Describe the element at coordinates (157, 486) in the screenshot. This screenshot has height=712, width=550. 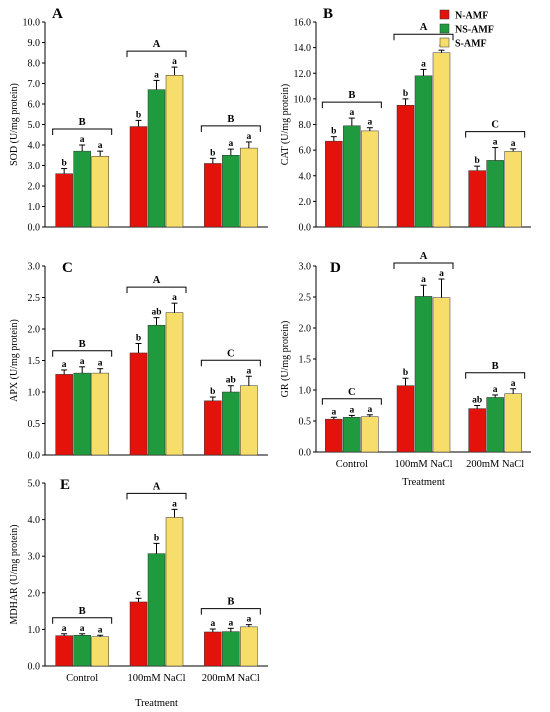
I see `group-letter: A` at that location.